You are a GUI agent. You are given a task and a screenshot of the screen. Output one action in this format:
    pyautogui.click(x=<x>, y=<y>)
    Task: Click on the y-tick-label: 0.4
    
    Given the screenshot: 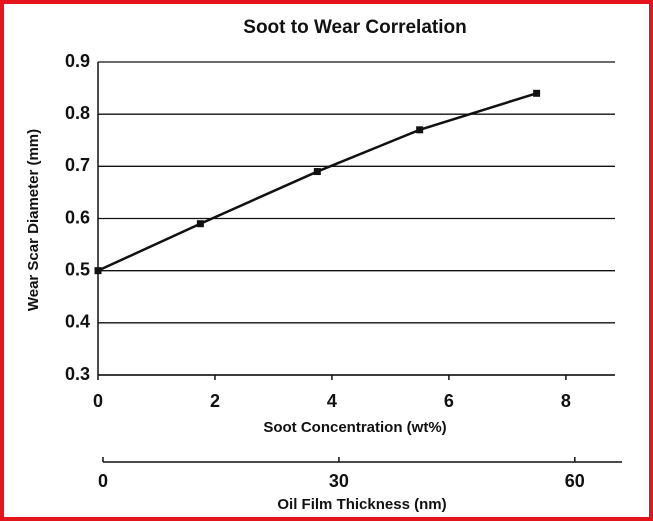 What is the action you would take?
    pyautogui.click(x=77, y=322)
    